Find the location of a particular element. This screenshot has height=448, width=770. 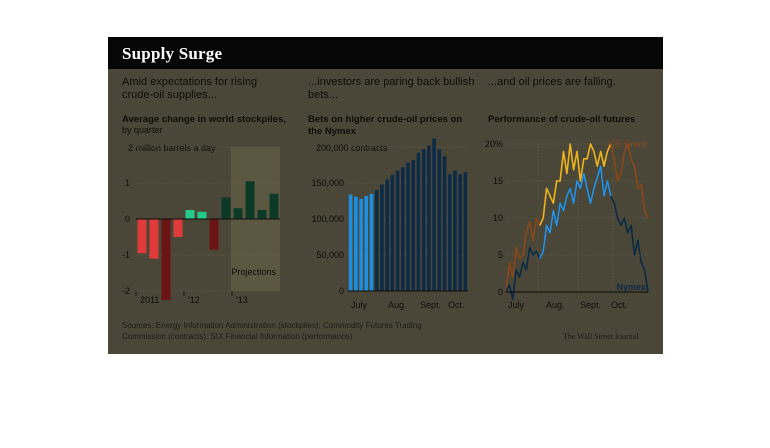

panel1-y-tick: -1 is located at coordinates (126, 255).